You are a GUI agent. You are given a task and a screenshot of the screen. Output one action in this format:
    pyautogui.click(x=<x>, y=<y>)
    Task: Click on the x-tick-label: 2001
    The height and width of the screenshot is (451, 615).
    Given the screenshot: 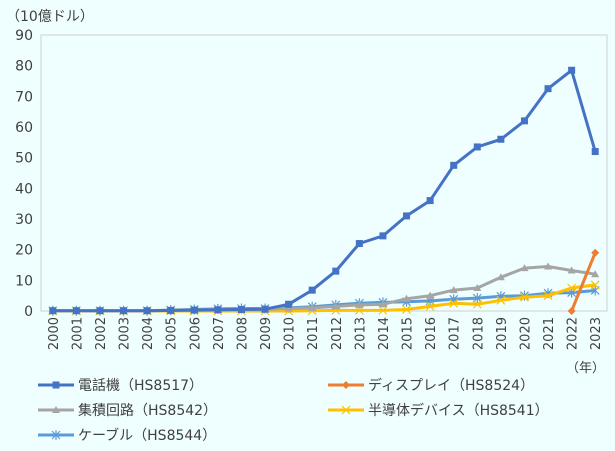 What is the action you would take?
    pyautogui.click(x=77, y=333)
    